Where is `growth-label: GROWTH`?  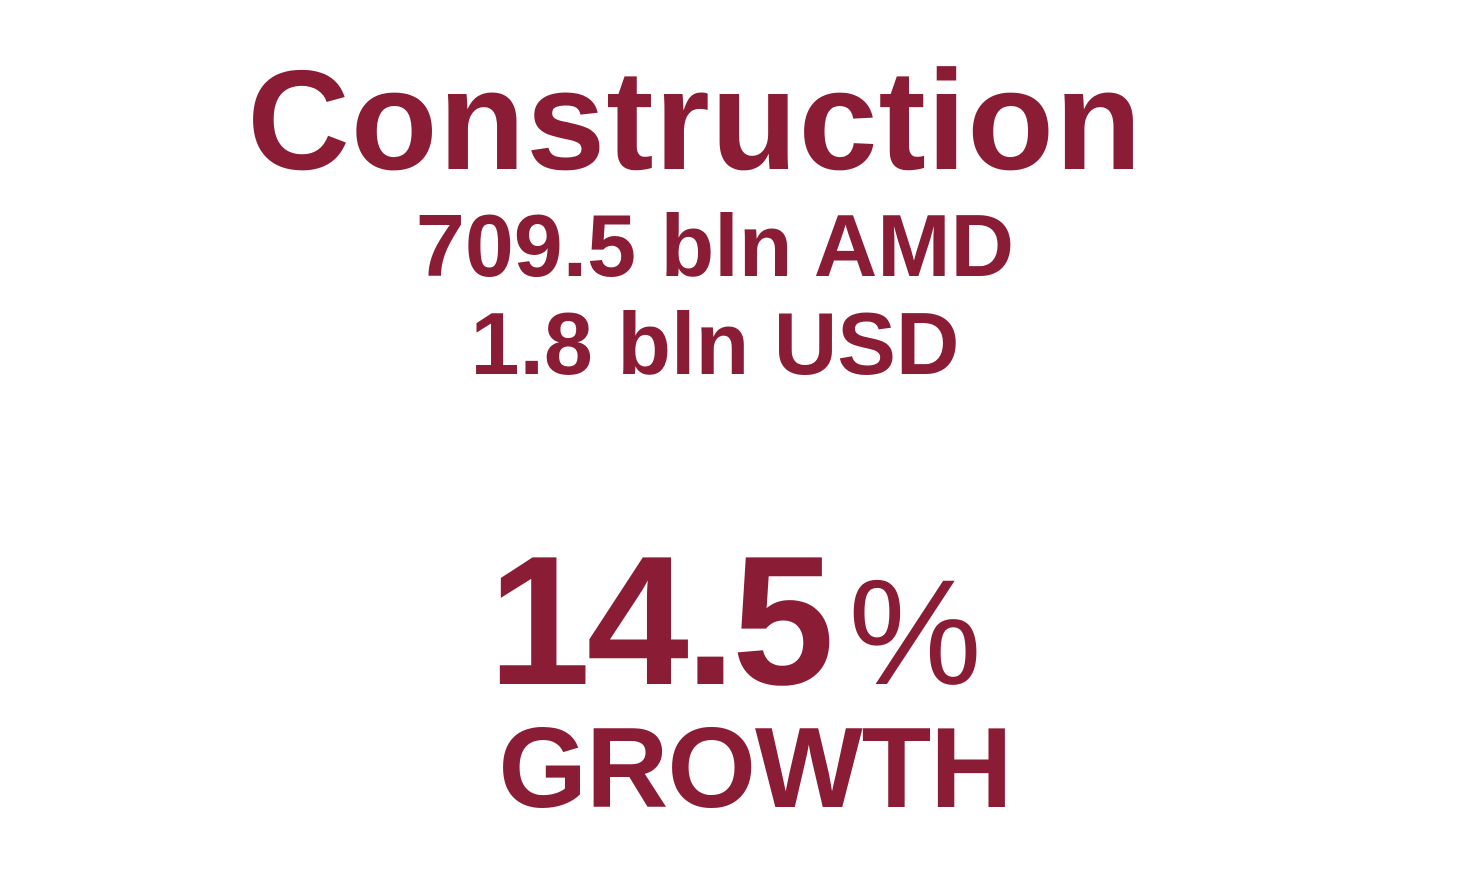
growth-label: GROWTH is located at coordinates (755, 768).